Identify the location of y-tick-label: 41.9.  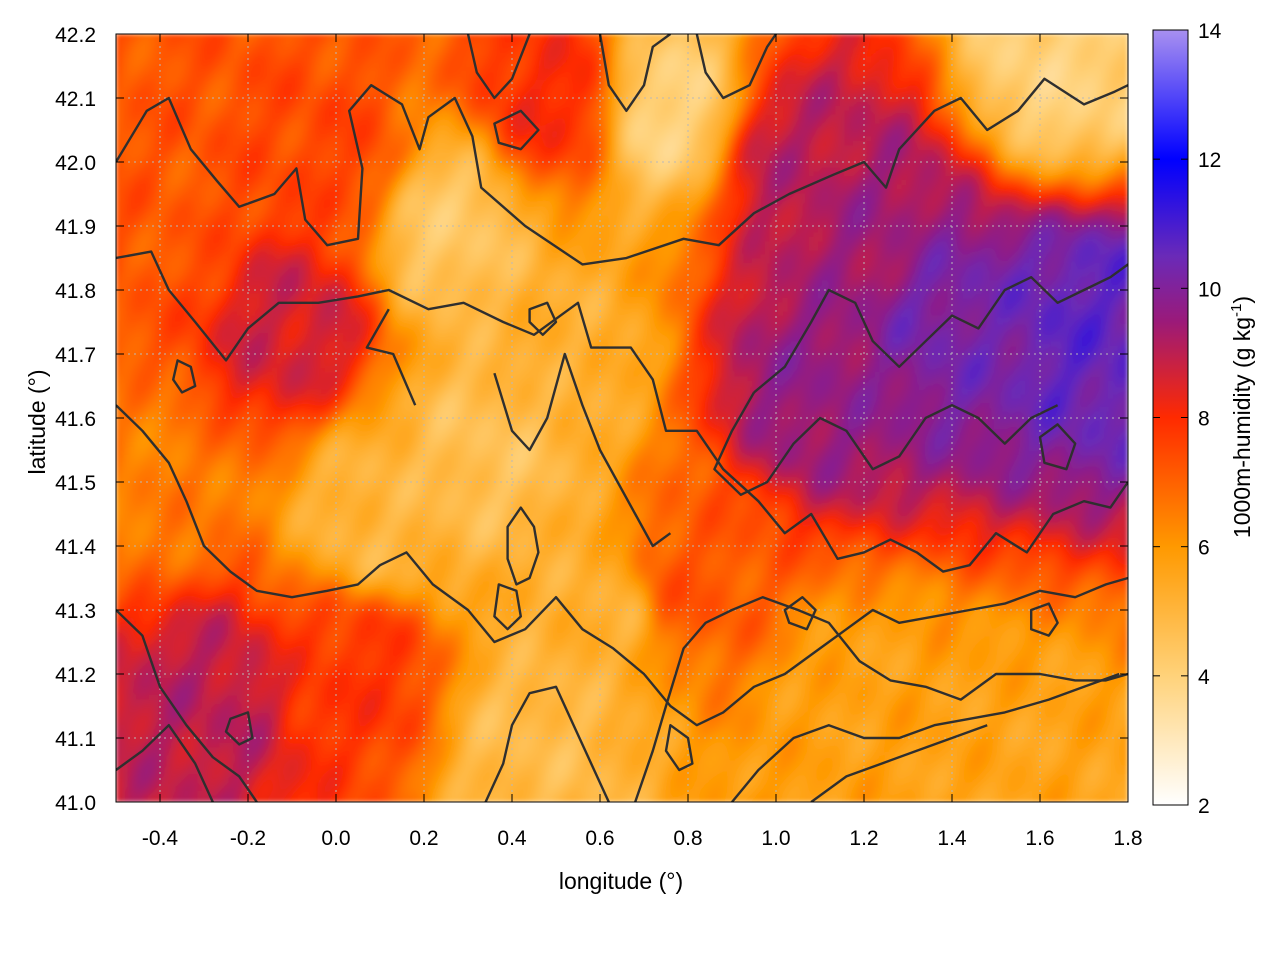
(75, 227).